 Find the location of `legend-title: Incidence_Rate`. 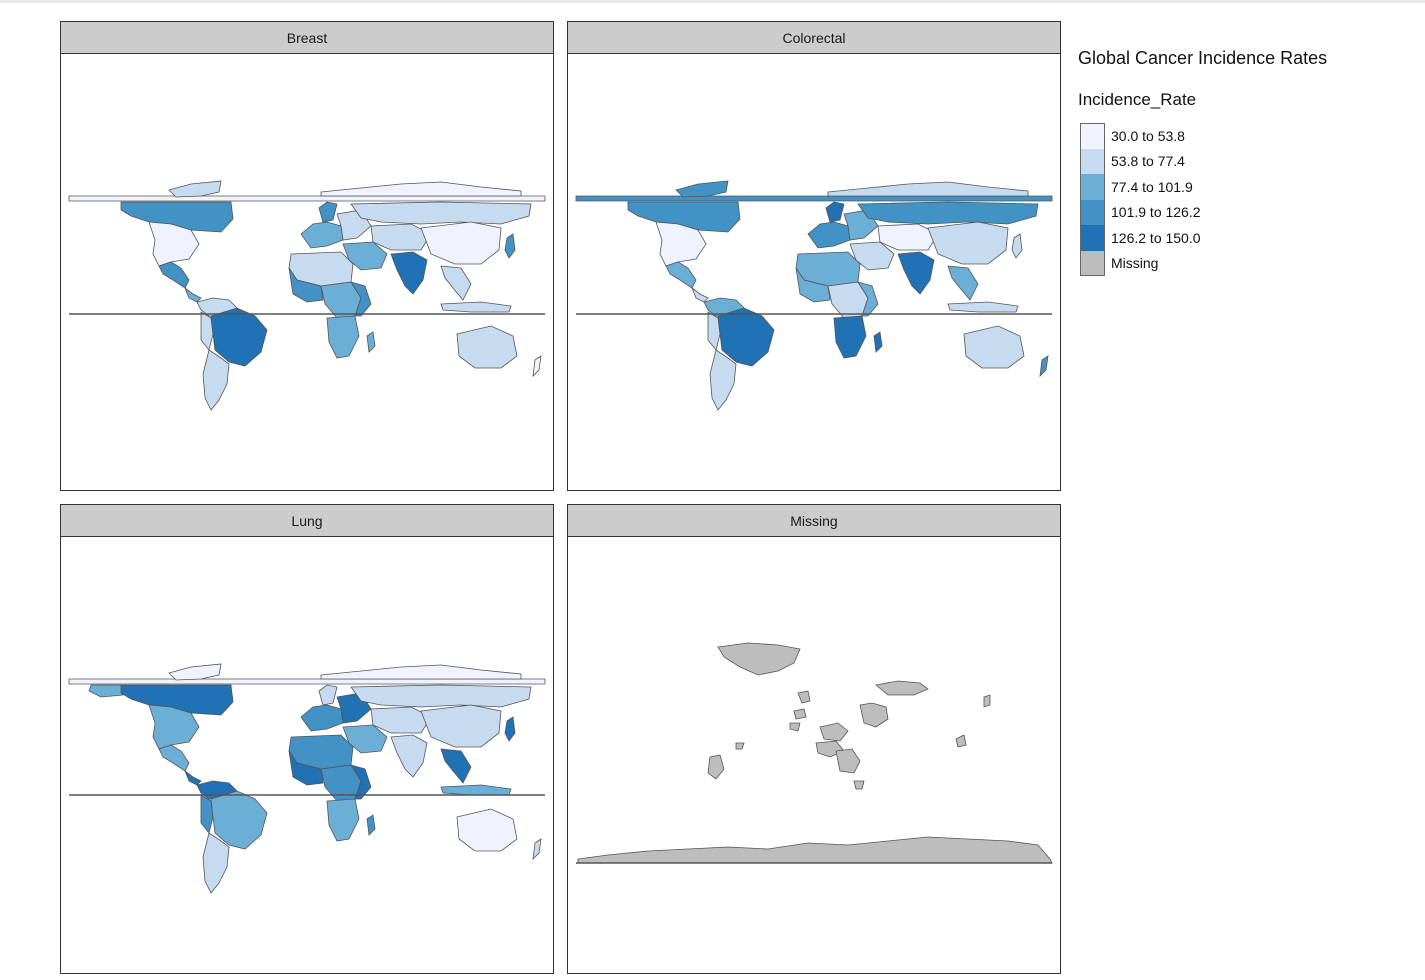

legend-title: Incidence_Rate is located at coordinates (1137, 99).